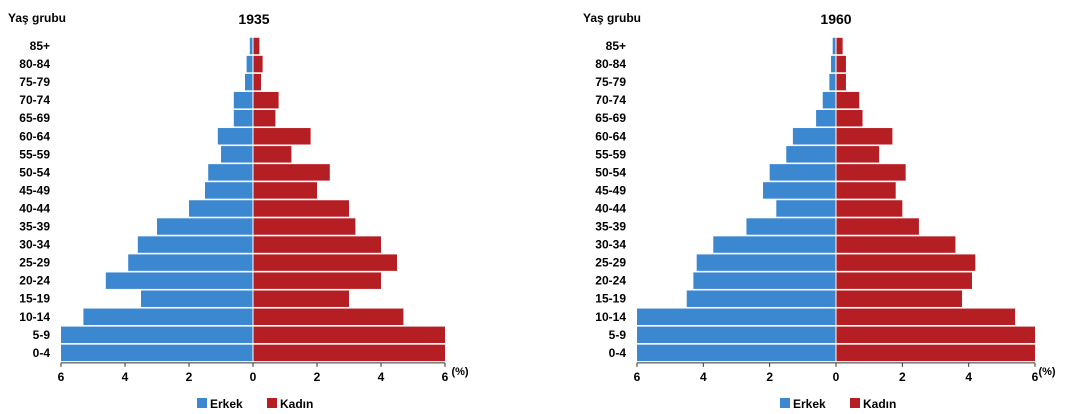 This screenshot has height=414, width=1069. Describe the element at coordinates (610, 263) in the screenshot. I see `y-tick-label: 25-29` at that location.